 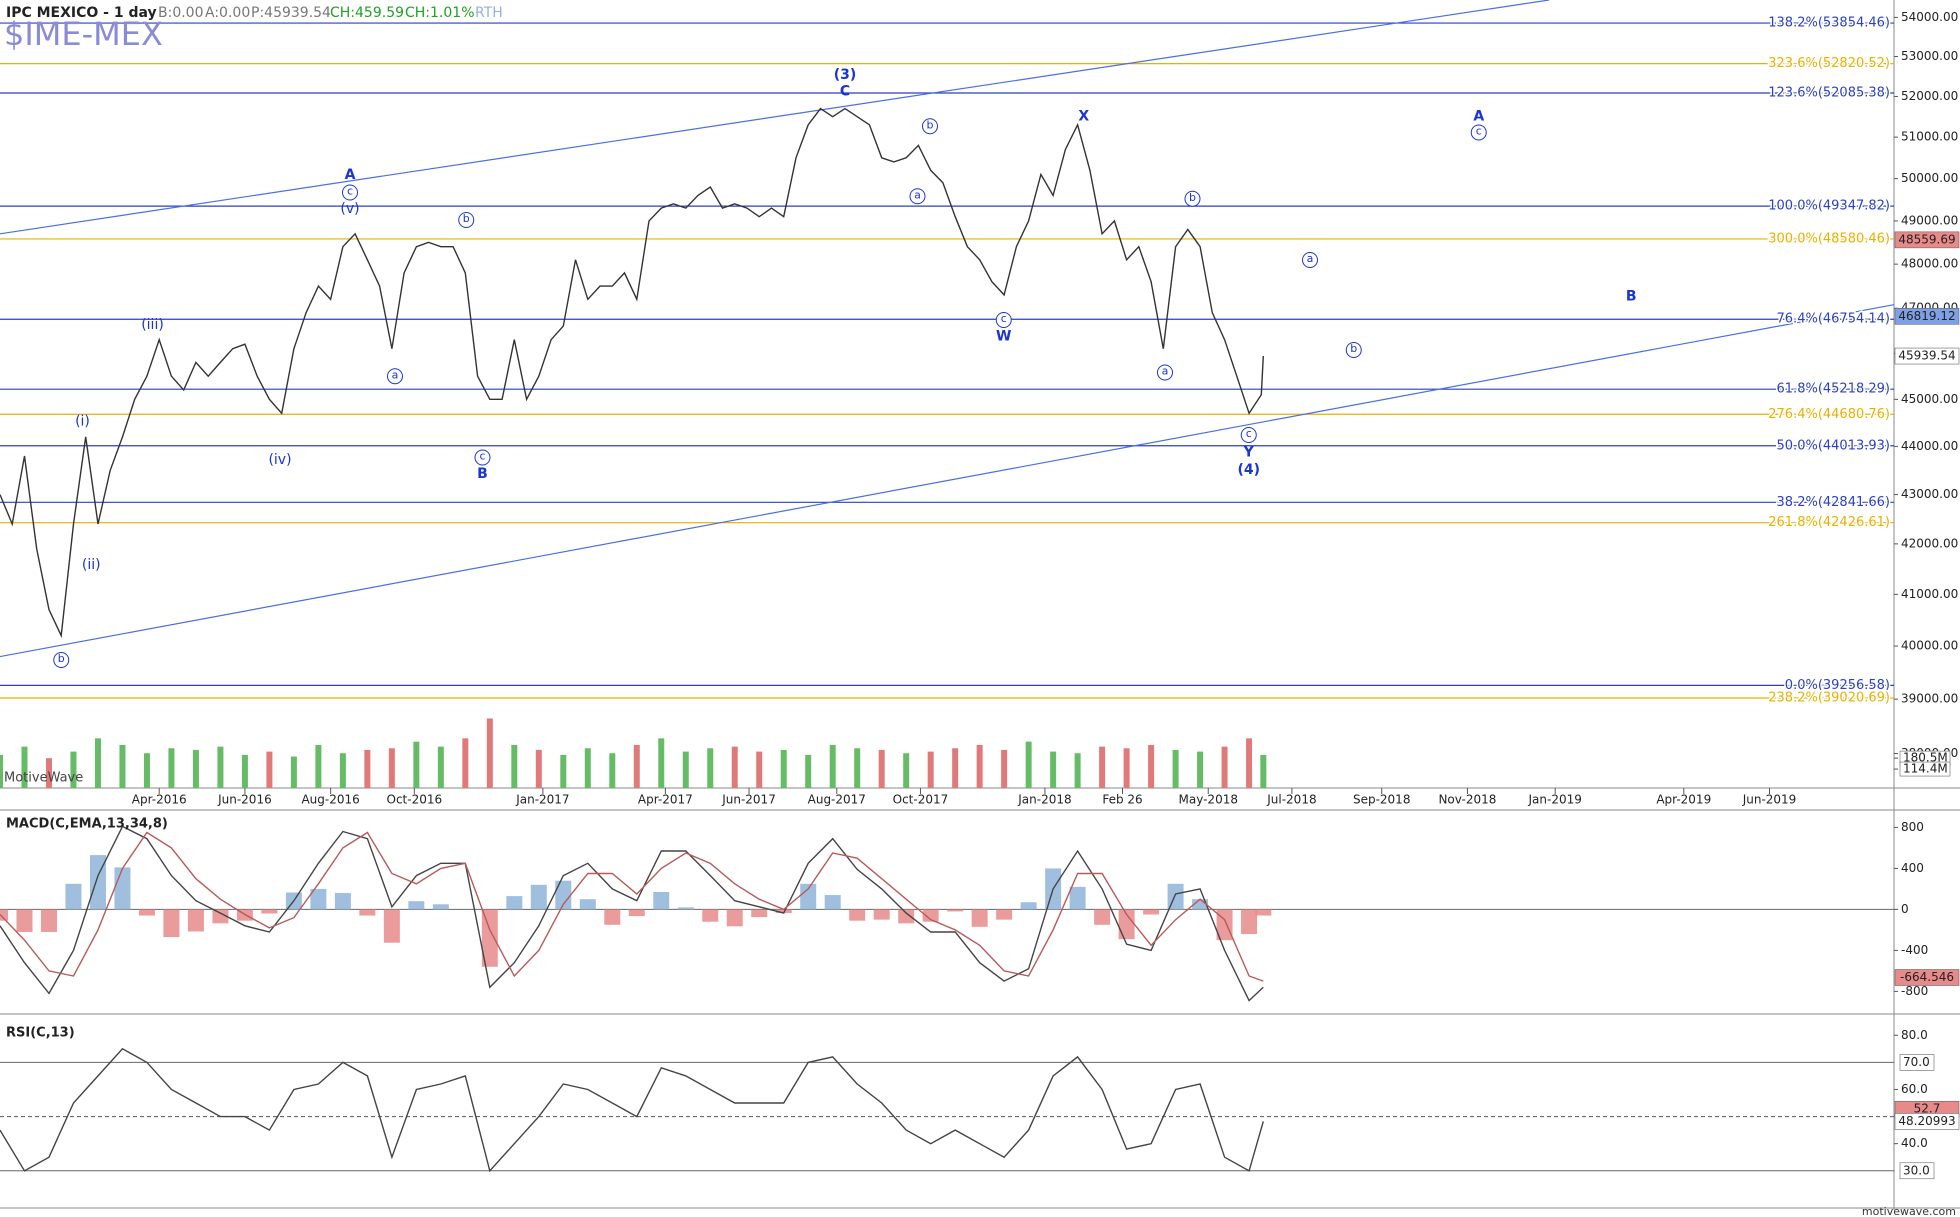 What do you see at coordinates (1829, 93) in the screenshot?
I see `fib-label: 123.6%(52085.38)` at bounding box center [1829, 93].